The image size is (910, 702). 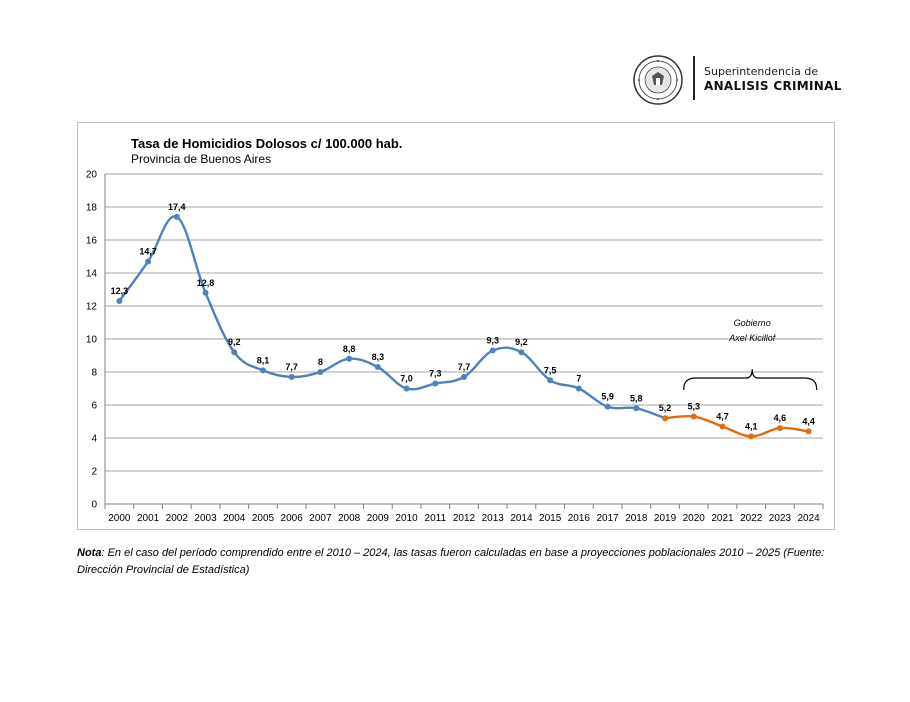 What do you see at coordinates (780, 418) in the screenshot?
I see `data-label: 4,6` at bounding box center [780, 418].